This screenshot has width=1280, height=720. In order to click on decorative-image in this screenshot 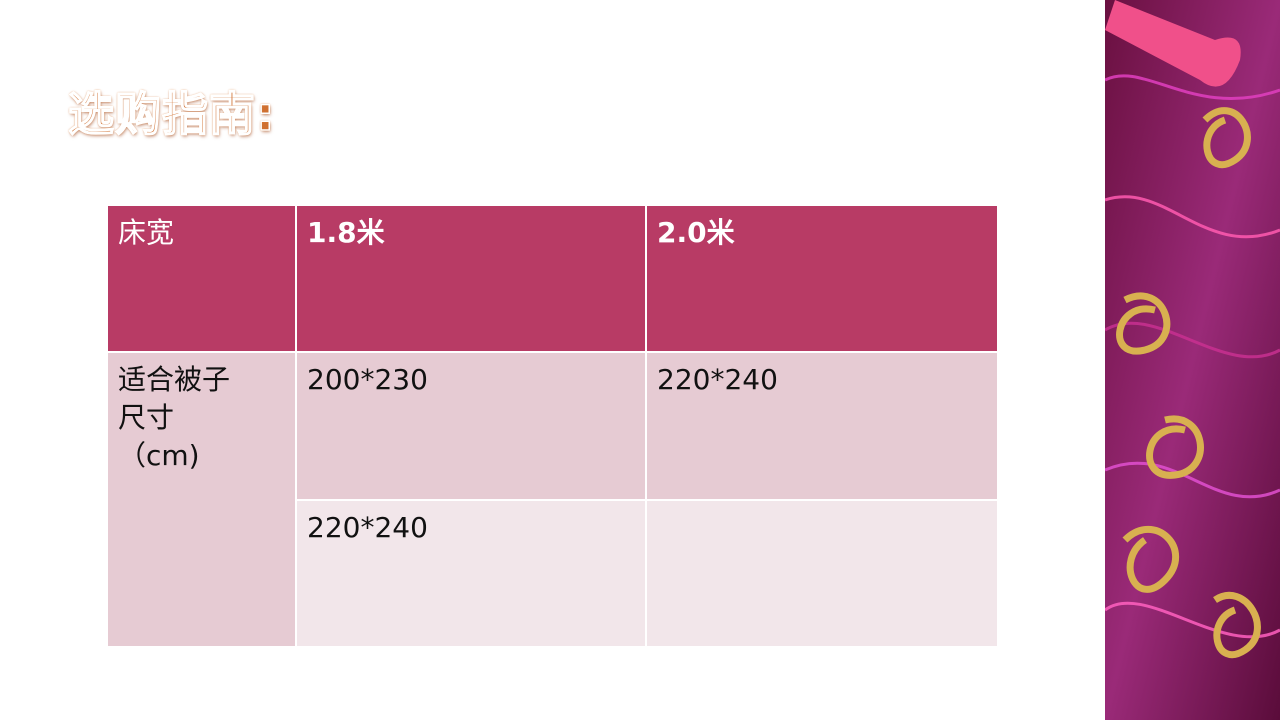, I will do `click(1192, 360)`.